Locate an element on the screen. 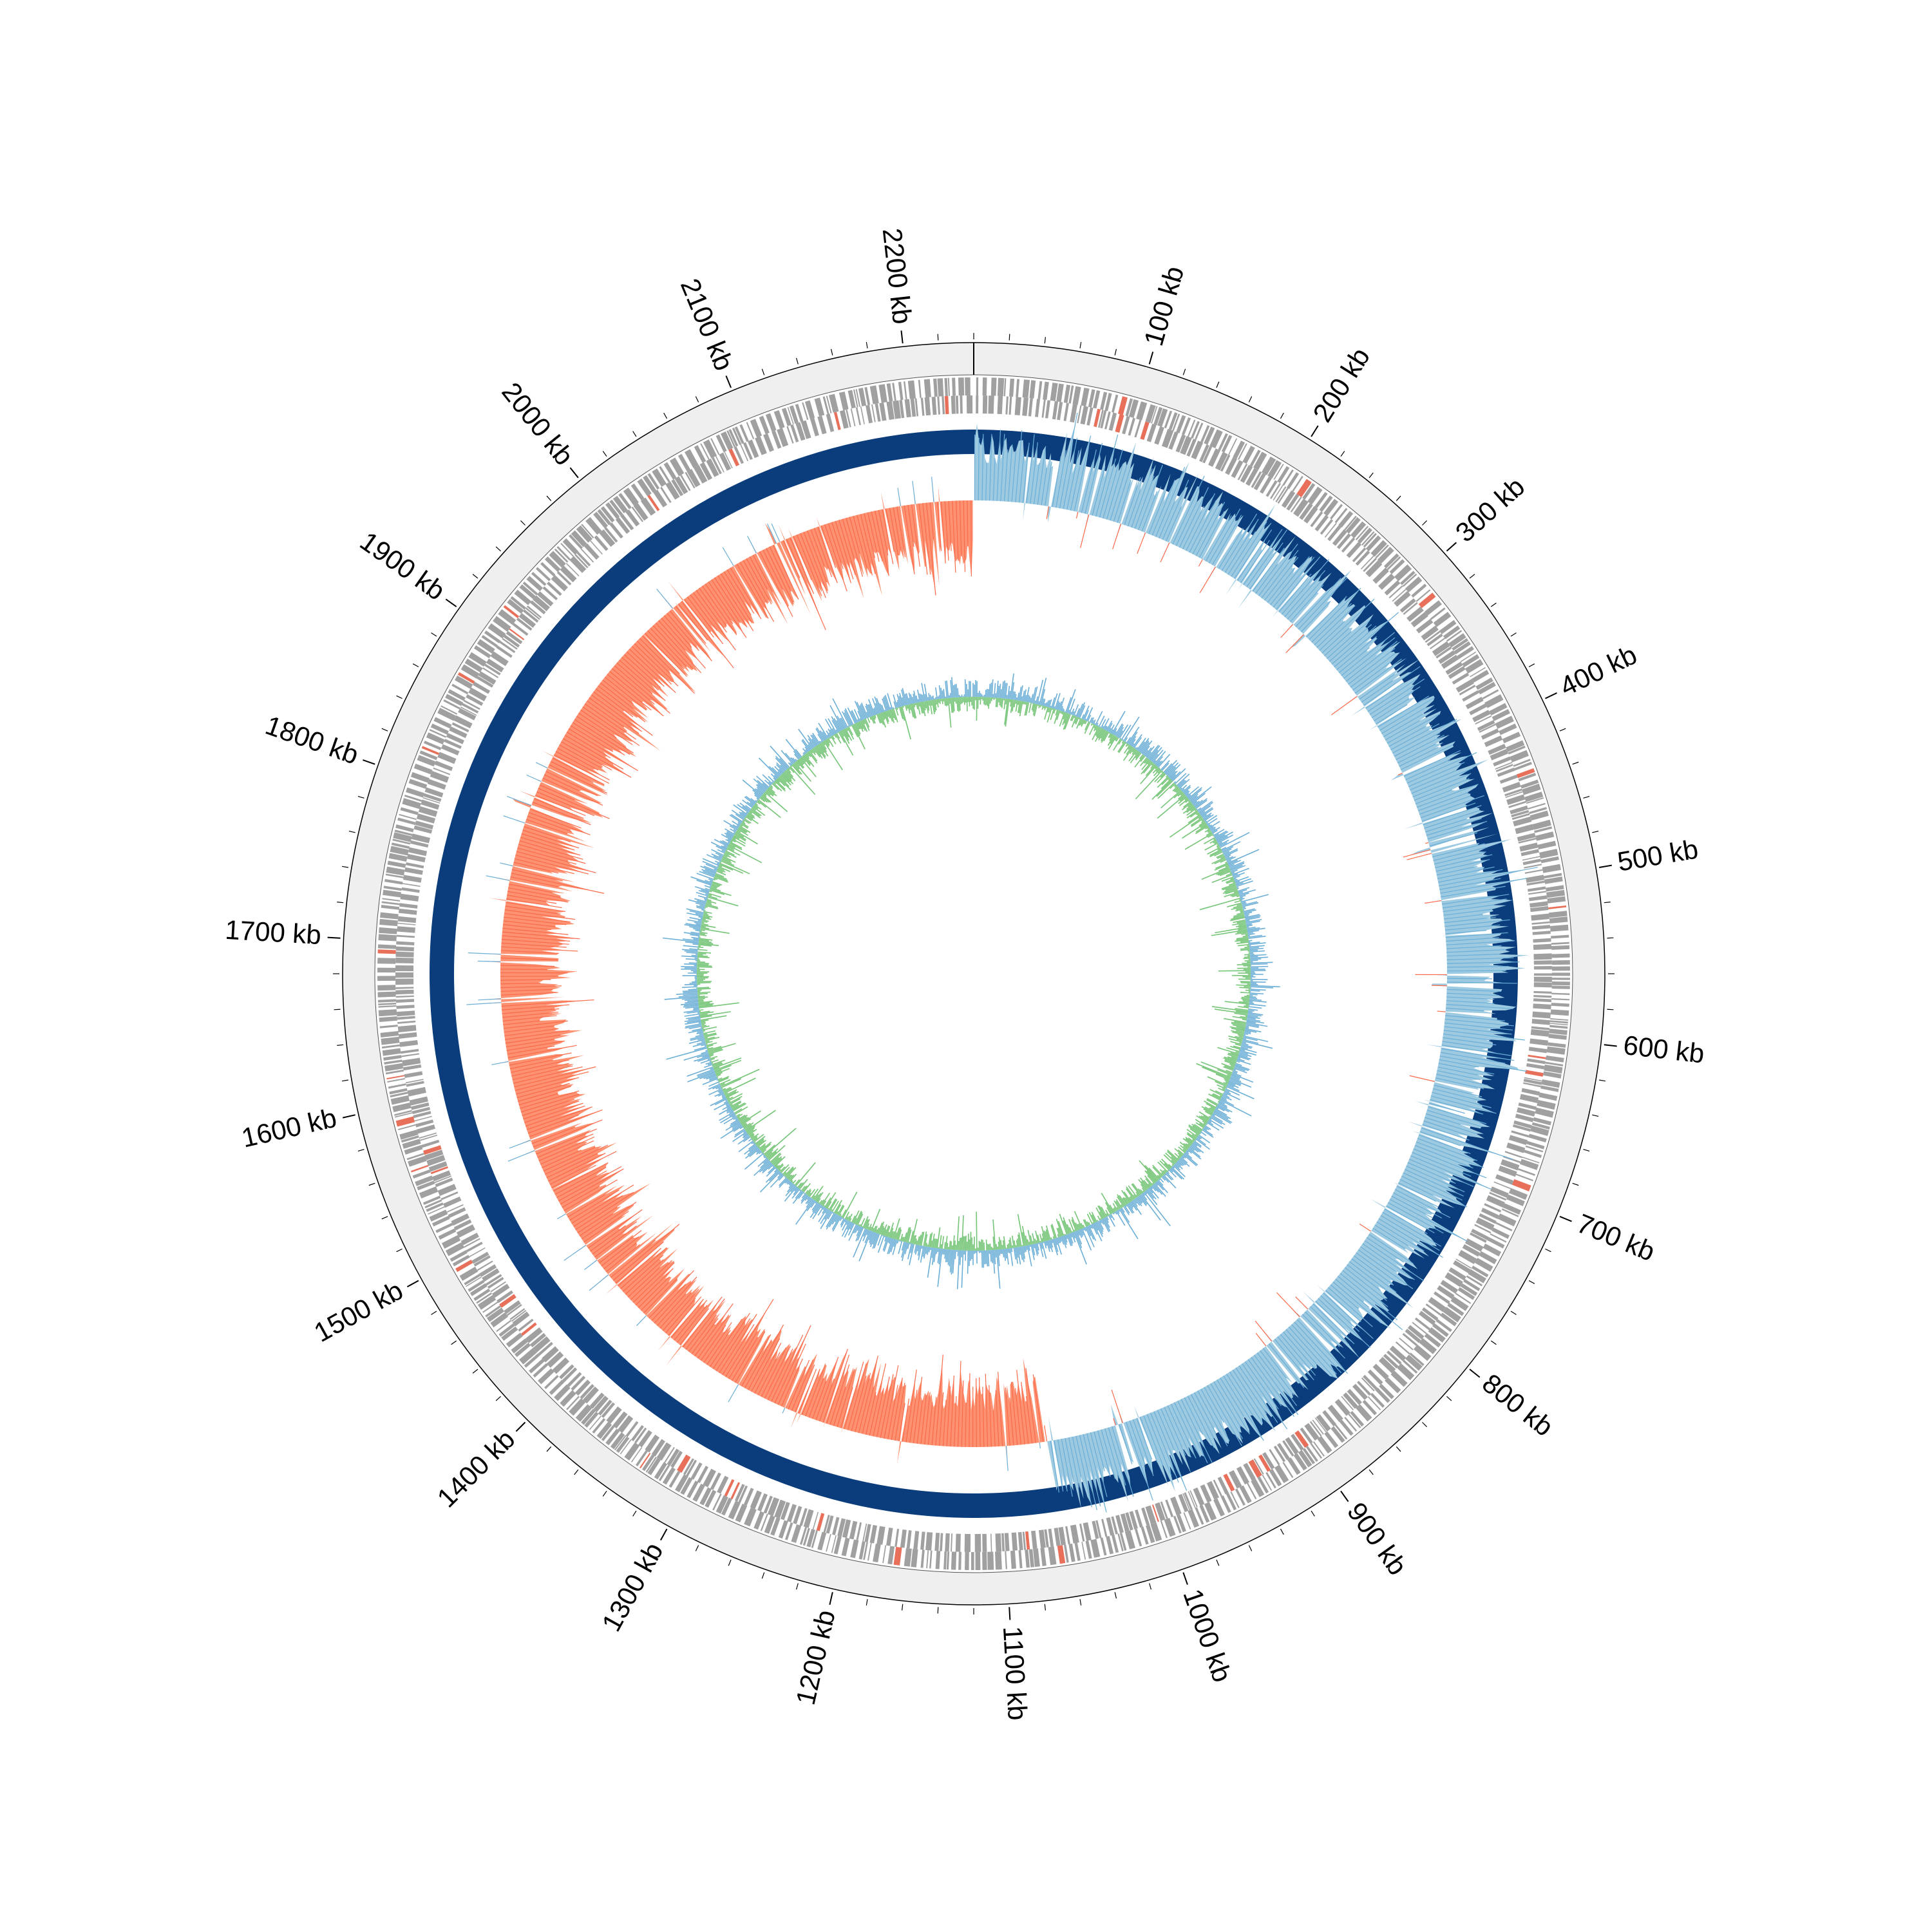  tick-label: 1700 kb is located at coordinates (273, 932).